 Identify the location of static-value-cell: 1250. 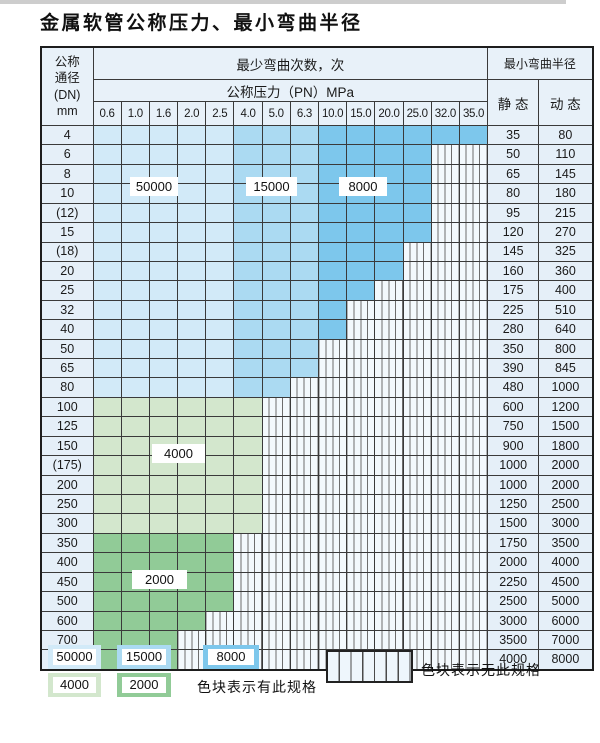
(513, 504).